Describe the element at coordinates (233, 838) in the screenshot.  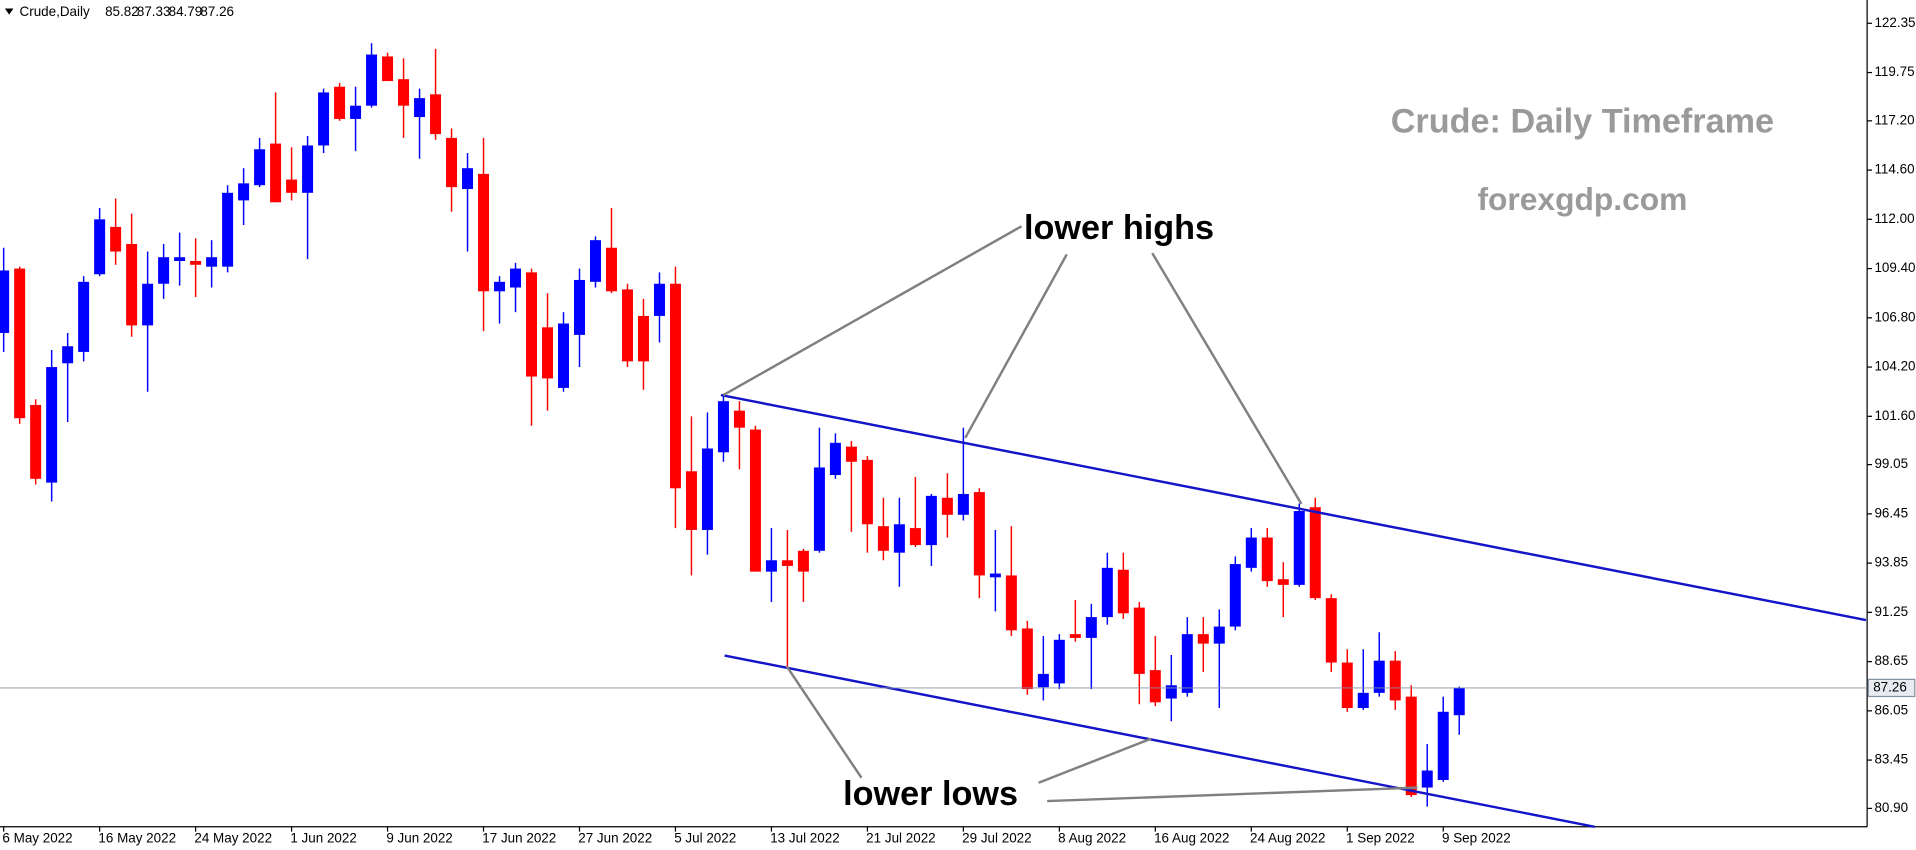
I see `x-tick-label: 24 May 2022` at that location.